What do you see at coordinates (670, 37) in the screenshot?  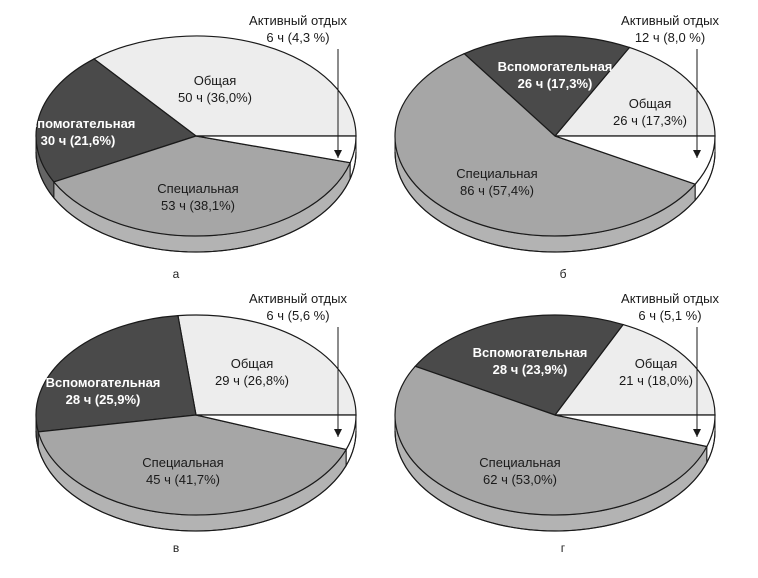 I see `slice-value-label: 12 ч (8,0 %)` at bounding box center [670, 37].